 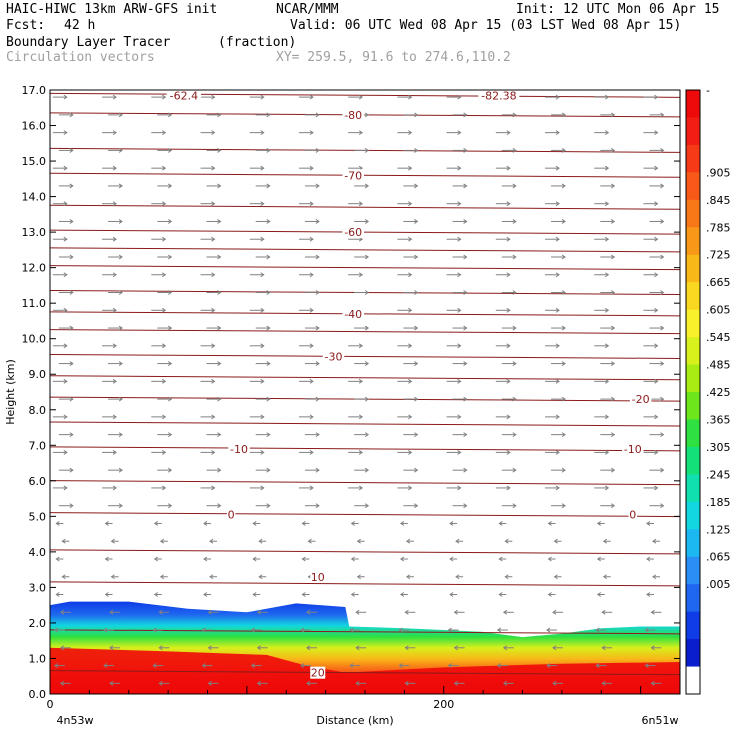 What do you see at coordinates (26, 25) in the screenshot?
I see `fcst-label: Fcst:` at bounding box center [26, 25].